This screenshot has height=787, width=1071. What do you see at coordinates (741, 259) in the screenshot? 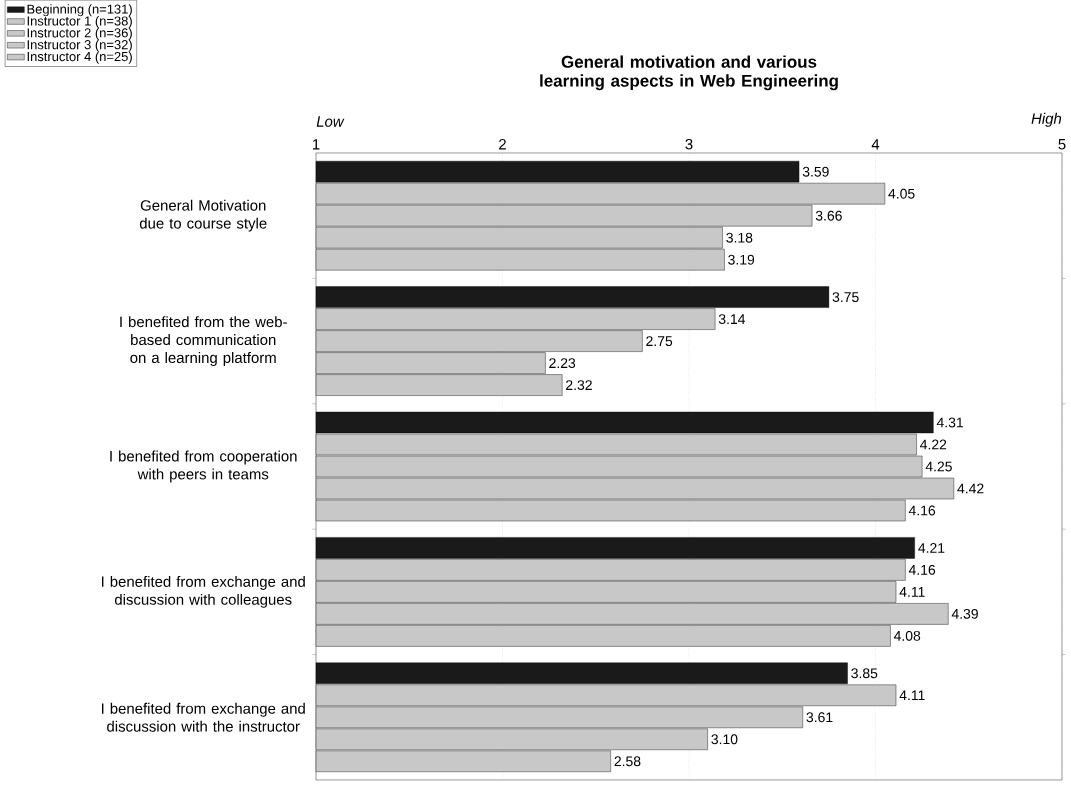
I see `data-label: 3.19` at bounding box center [741, 259].